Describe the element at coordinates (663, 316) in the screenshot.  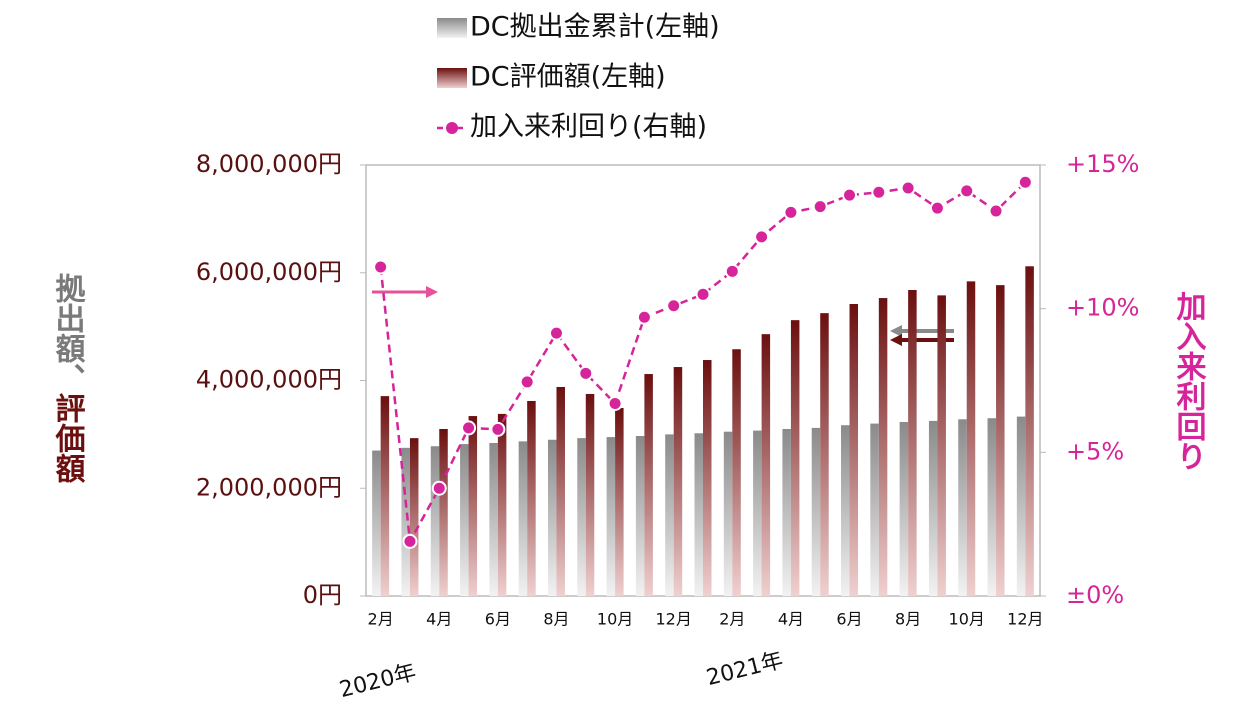
I see `arrows` at that location.